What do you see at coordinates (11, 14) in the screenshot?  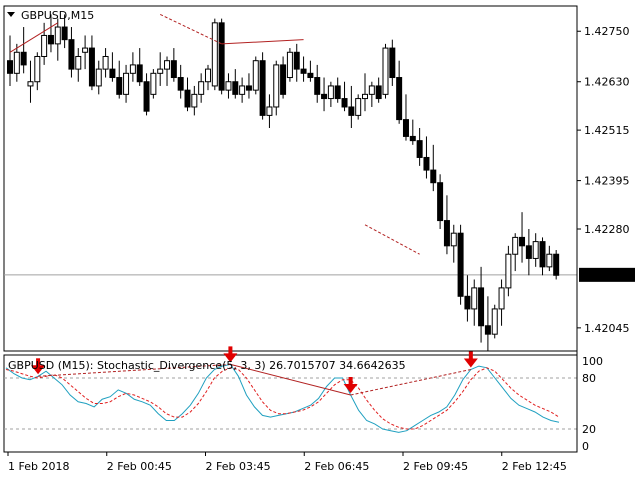 I see `caption-dropdown-icon` at bounding box center [11, 14].